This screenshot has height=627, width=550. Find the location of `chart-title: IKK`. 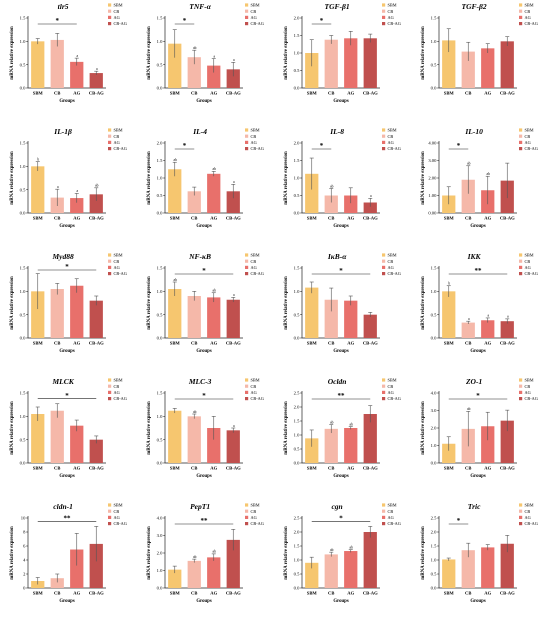

chart-title: IKK is located at coordinates (474, 256).